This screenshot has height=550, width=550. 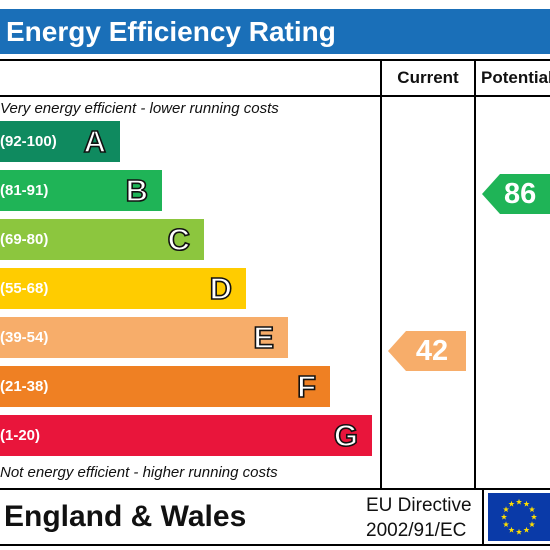 I want to click on current-column-heading: Current, so click(x=428, y=77).